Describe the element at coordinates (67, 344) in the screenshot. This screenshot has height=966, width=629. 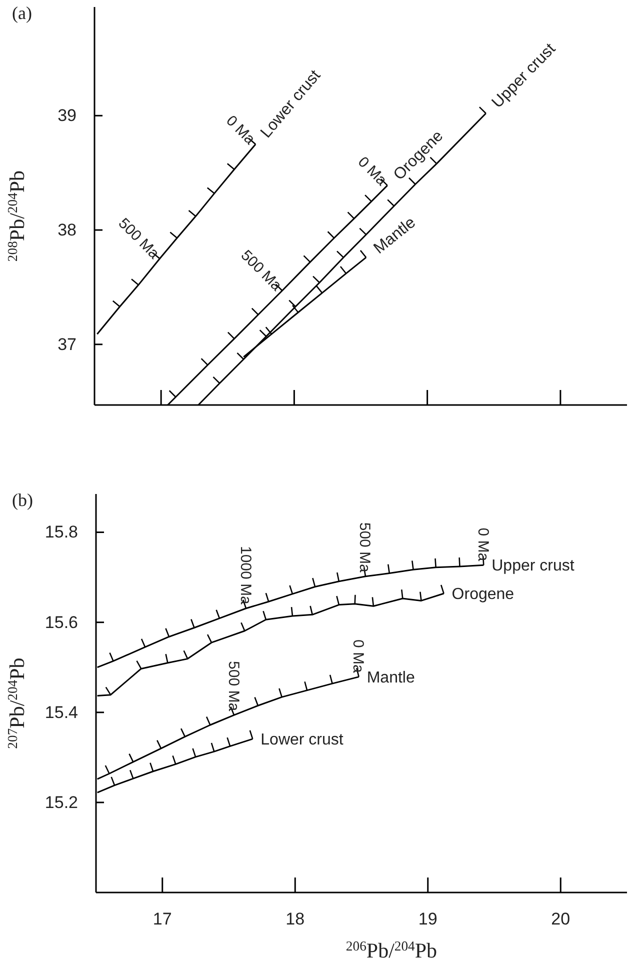
I see `y-tick-label: 37` at that location.